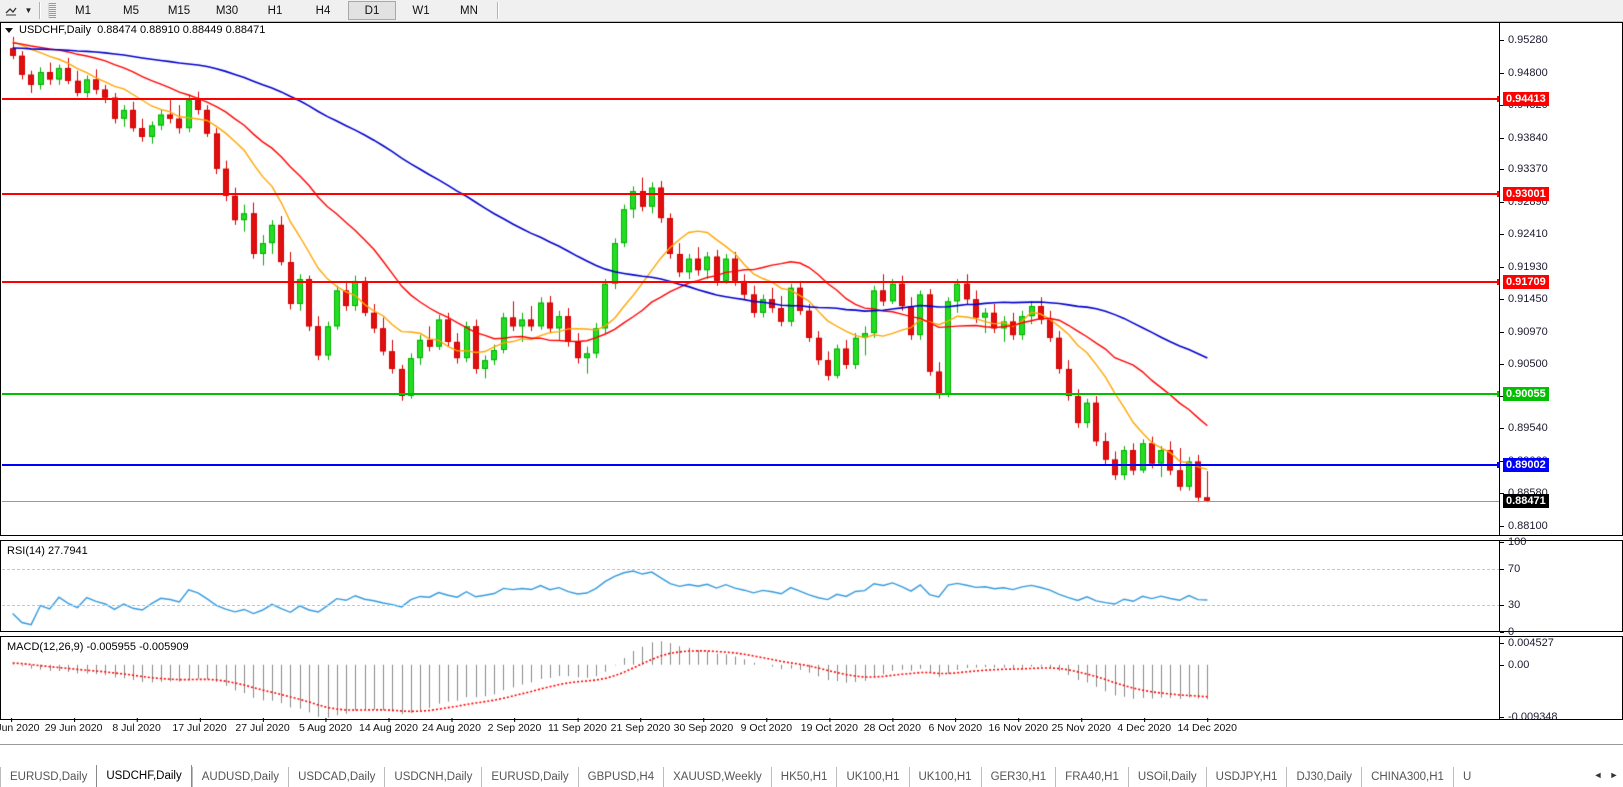  Describe the element at coordinates (1524, 40) in the screenshot. I see `price-tick: 0.95280` at that location.